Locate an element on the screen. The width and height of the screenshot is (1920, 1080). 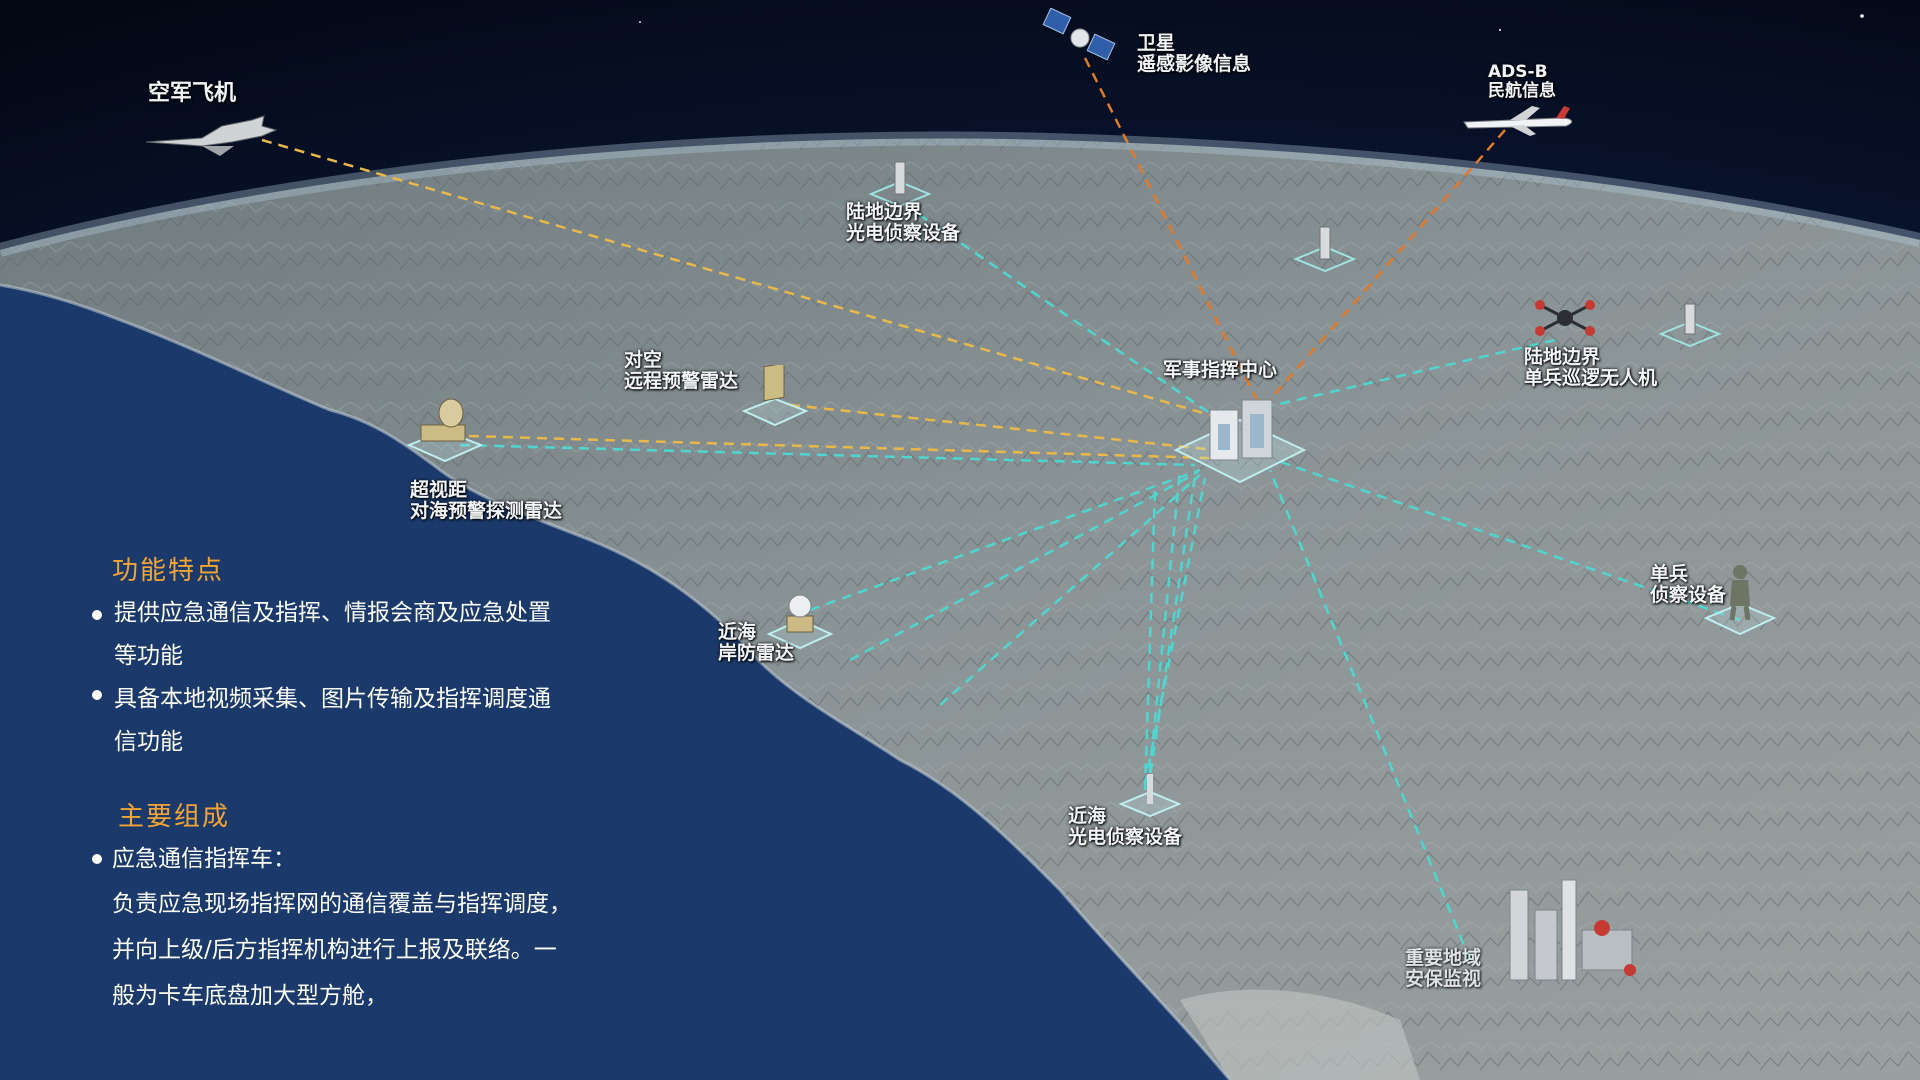
composition-title: 主要组成 is located at coordinates (174, 817).